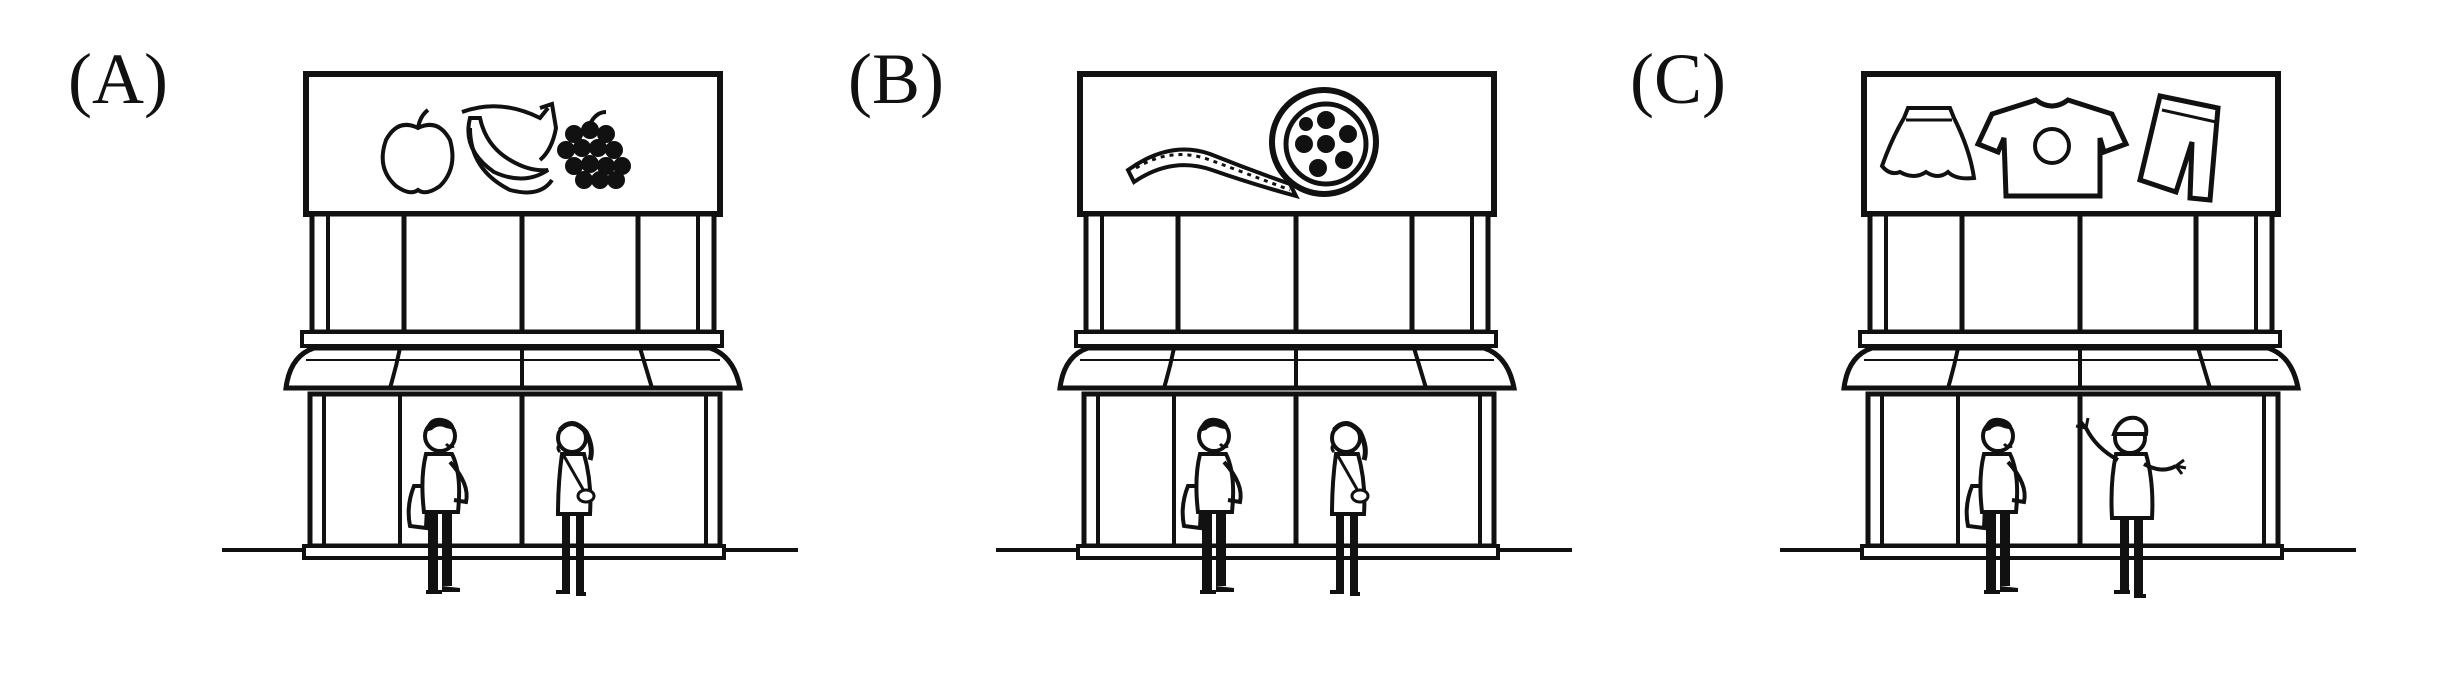  What do you see at coordinates (417, 159) in the screenshot?
I see `apple-icon` at bounding box center [417, 159].